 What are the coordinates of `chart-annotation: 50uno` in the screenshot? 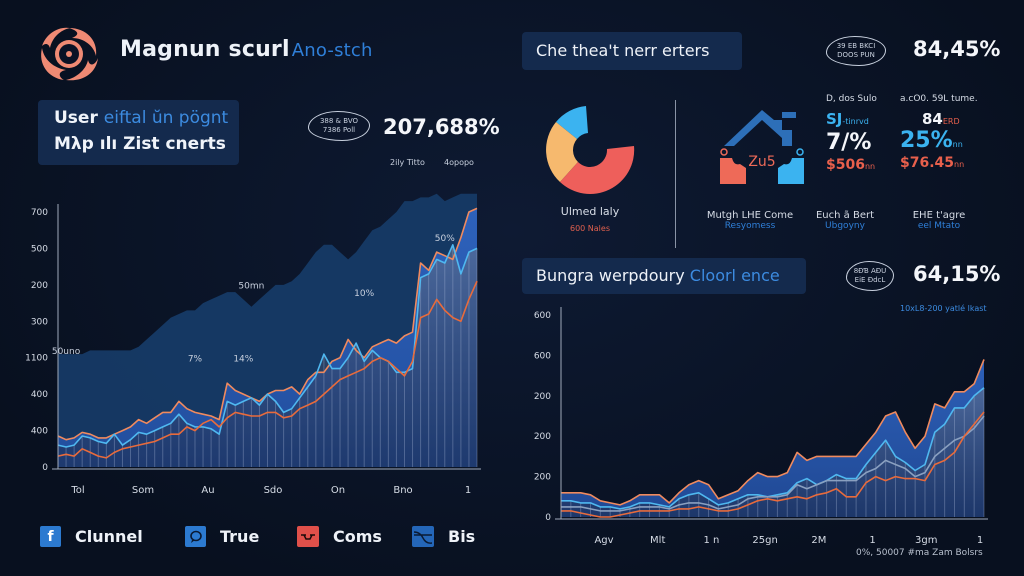 It's located at (66, 352).